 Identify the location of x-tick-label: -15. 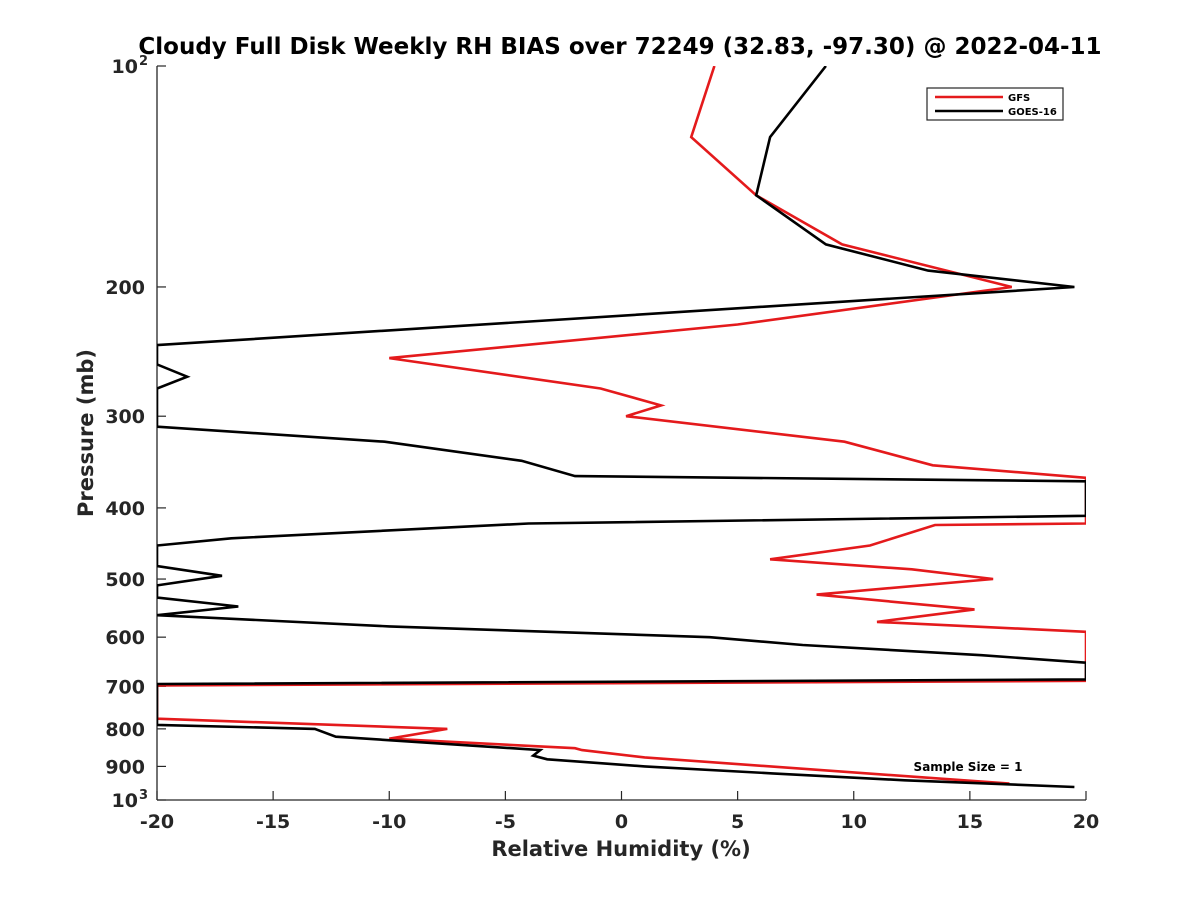
(273, 822).